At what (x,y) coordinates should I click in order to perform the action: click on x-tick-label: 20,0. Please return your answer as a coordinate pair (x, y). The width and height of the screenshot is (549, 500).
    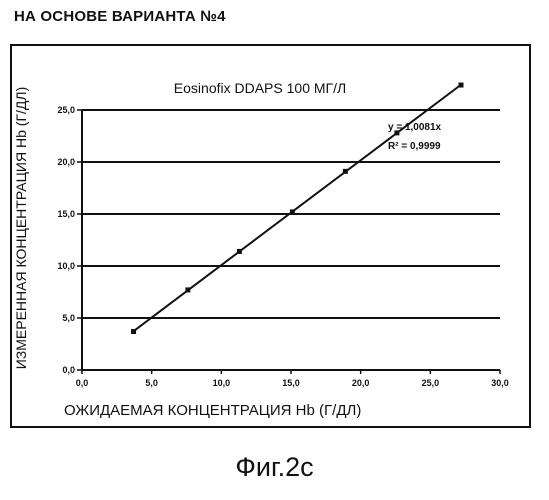
    Looking at the image, I should click on (361, 383).